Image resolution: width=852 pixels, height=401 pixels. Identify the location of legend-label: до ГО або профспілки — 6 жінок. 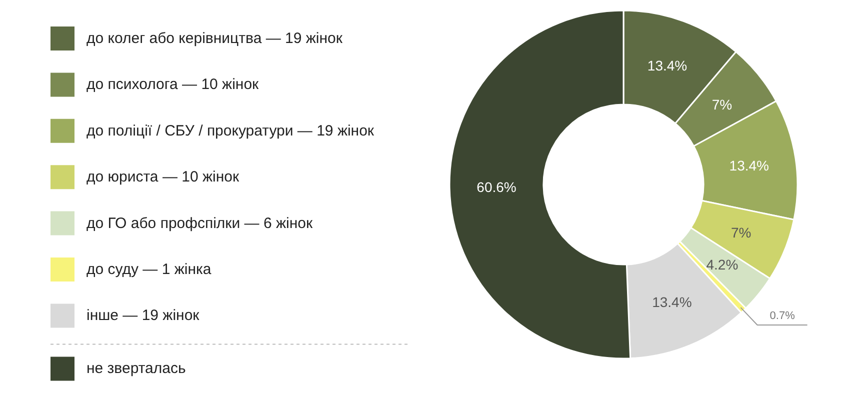
(199, 223).